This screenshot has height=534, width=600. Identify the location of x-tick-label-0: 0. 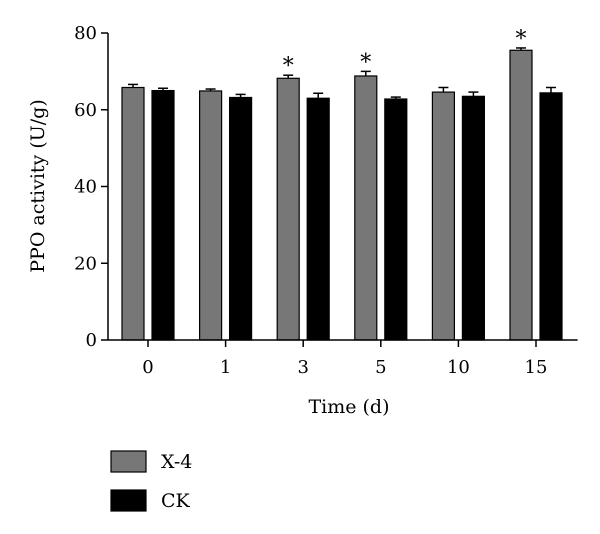
(147, 367).